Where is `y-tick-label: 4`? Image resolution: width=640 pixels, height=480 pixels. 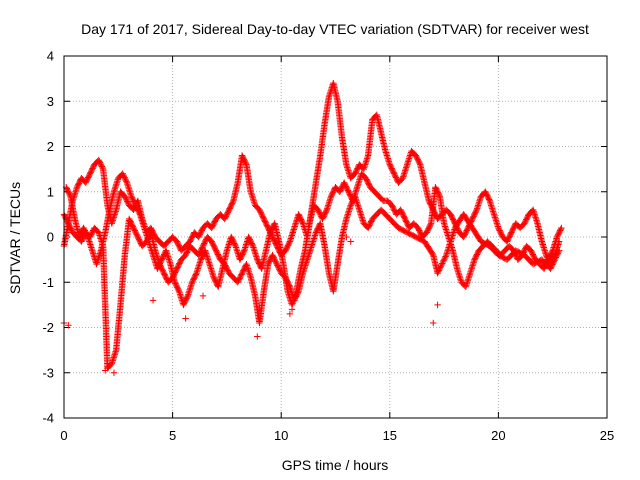 y-tick-label: 4 is located at coordinates (50, 56).